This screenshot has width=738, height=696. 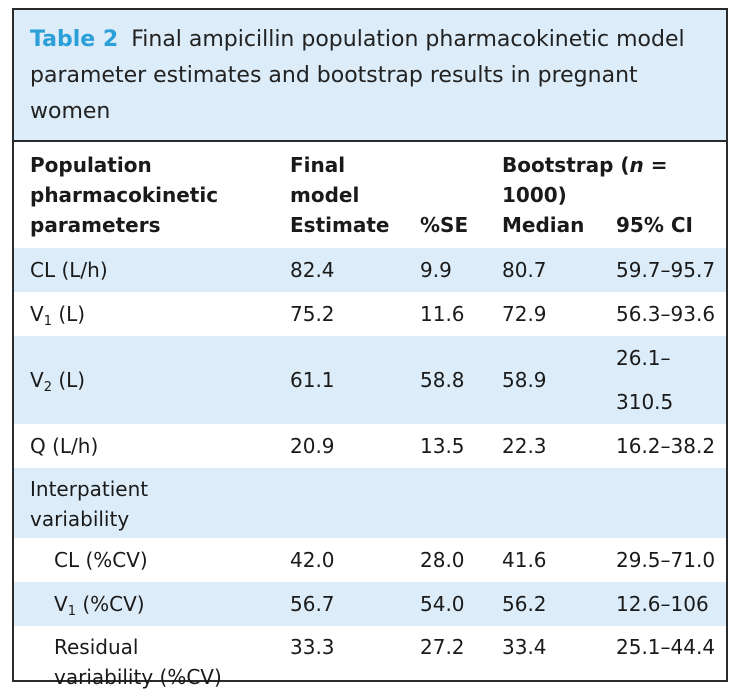 I want to click on row-se: 11.6, so click(x=442, y=314).